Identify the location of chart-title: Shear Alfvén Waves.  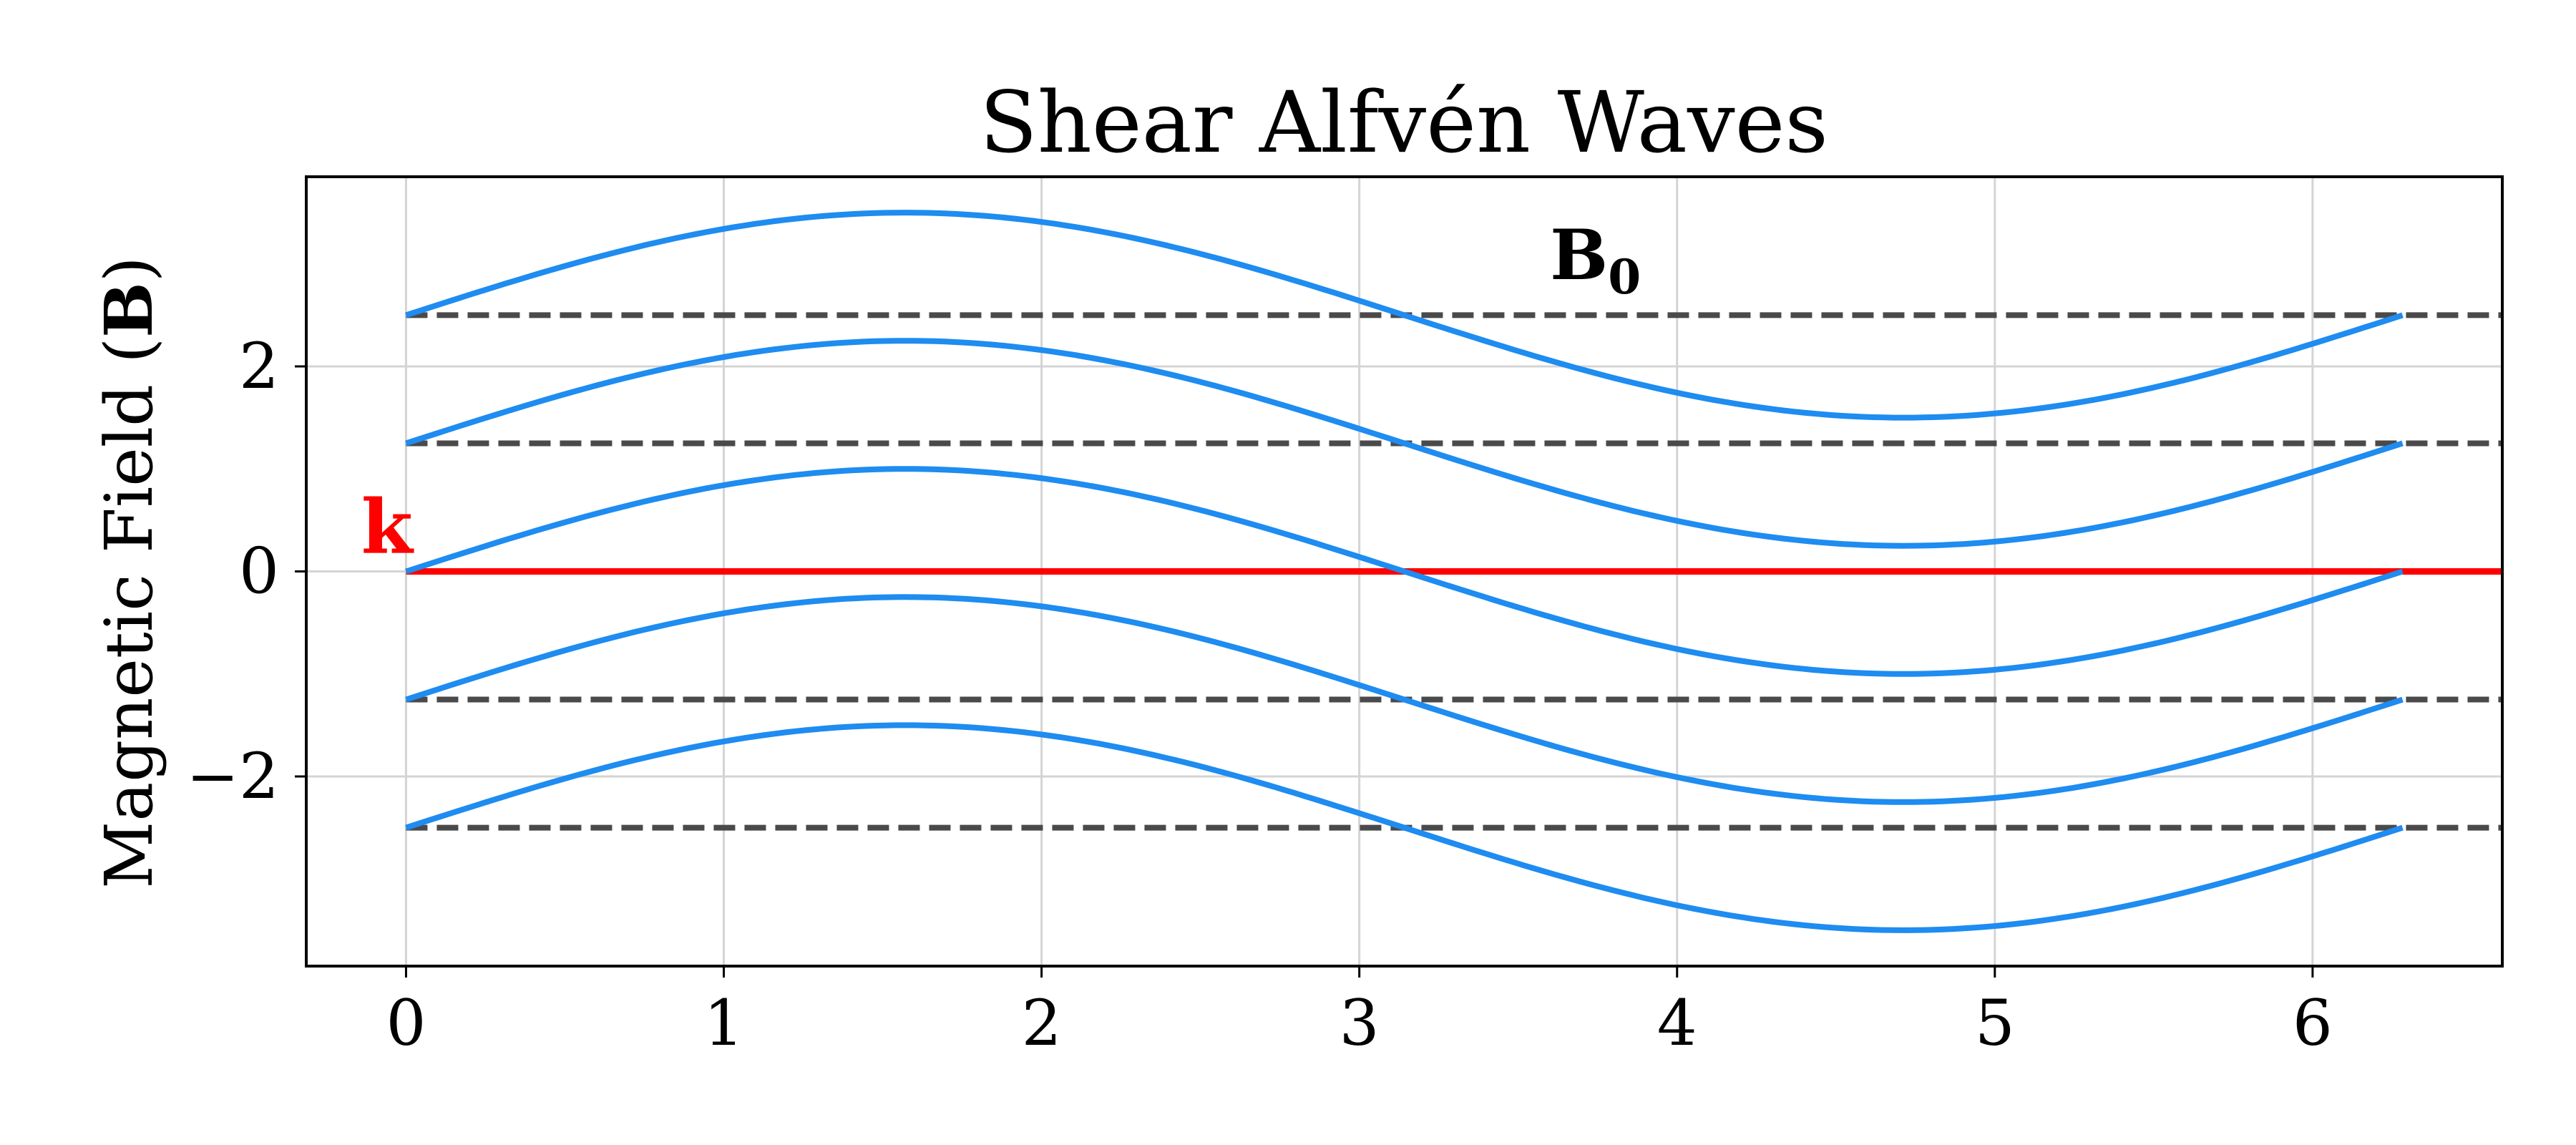
(1404, 122).